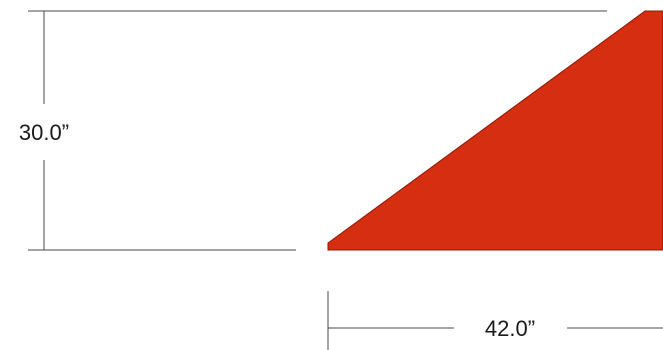 This screenshot has width=663, height=350. Describe the element at coordinates (44, 132) in the screenshot. I see `height-dimension-label: 30.0”` at that location.